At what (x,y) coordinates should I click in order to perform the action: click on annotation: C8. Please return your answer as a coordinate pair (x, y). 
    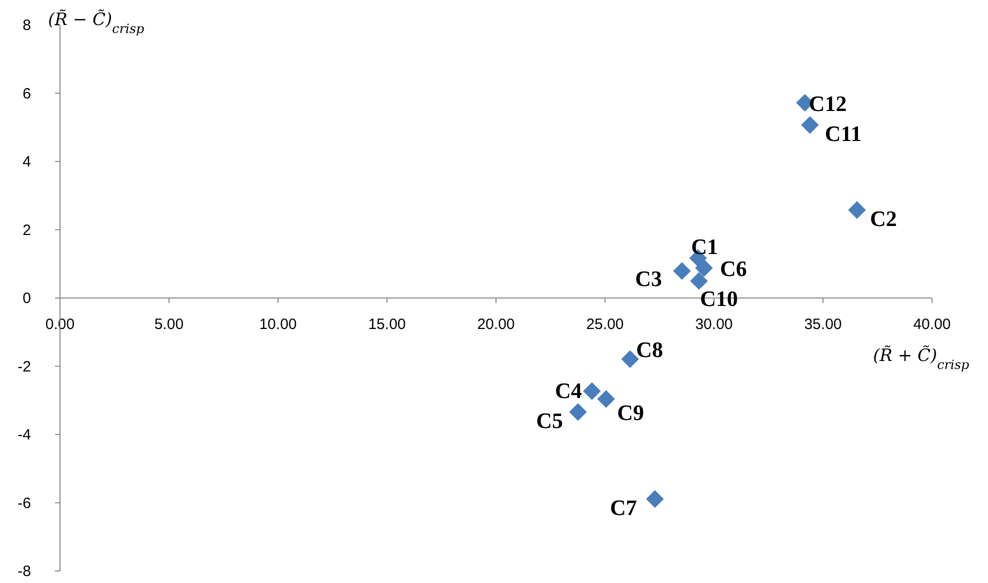
    Looking at the image, I should click on (649, 349).